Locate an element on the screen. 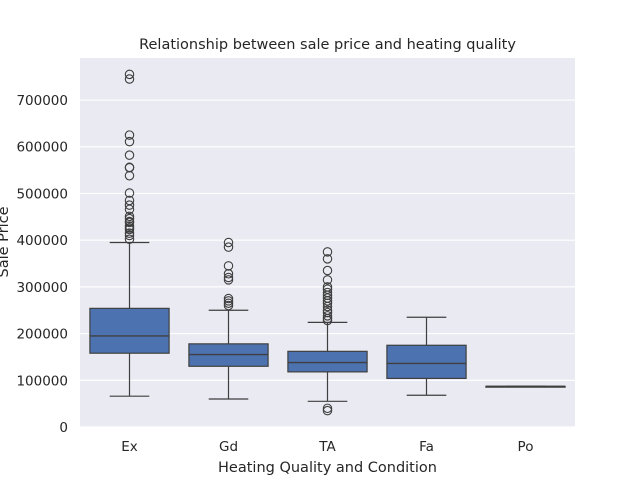  x-tick-label: TA is located at coordinates (327, 447).